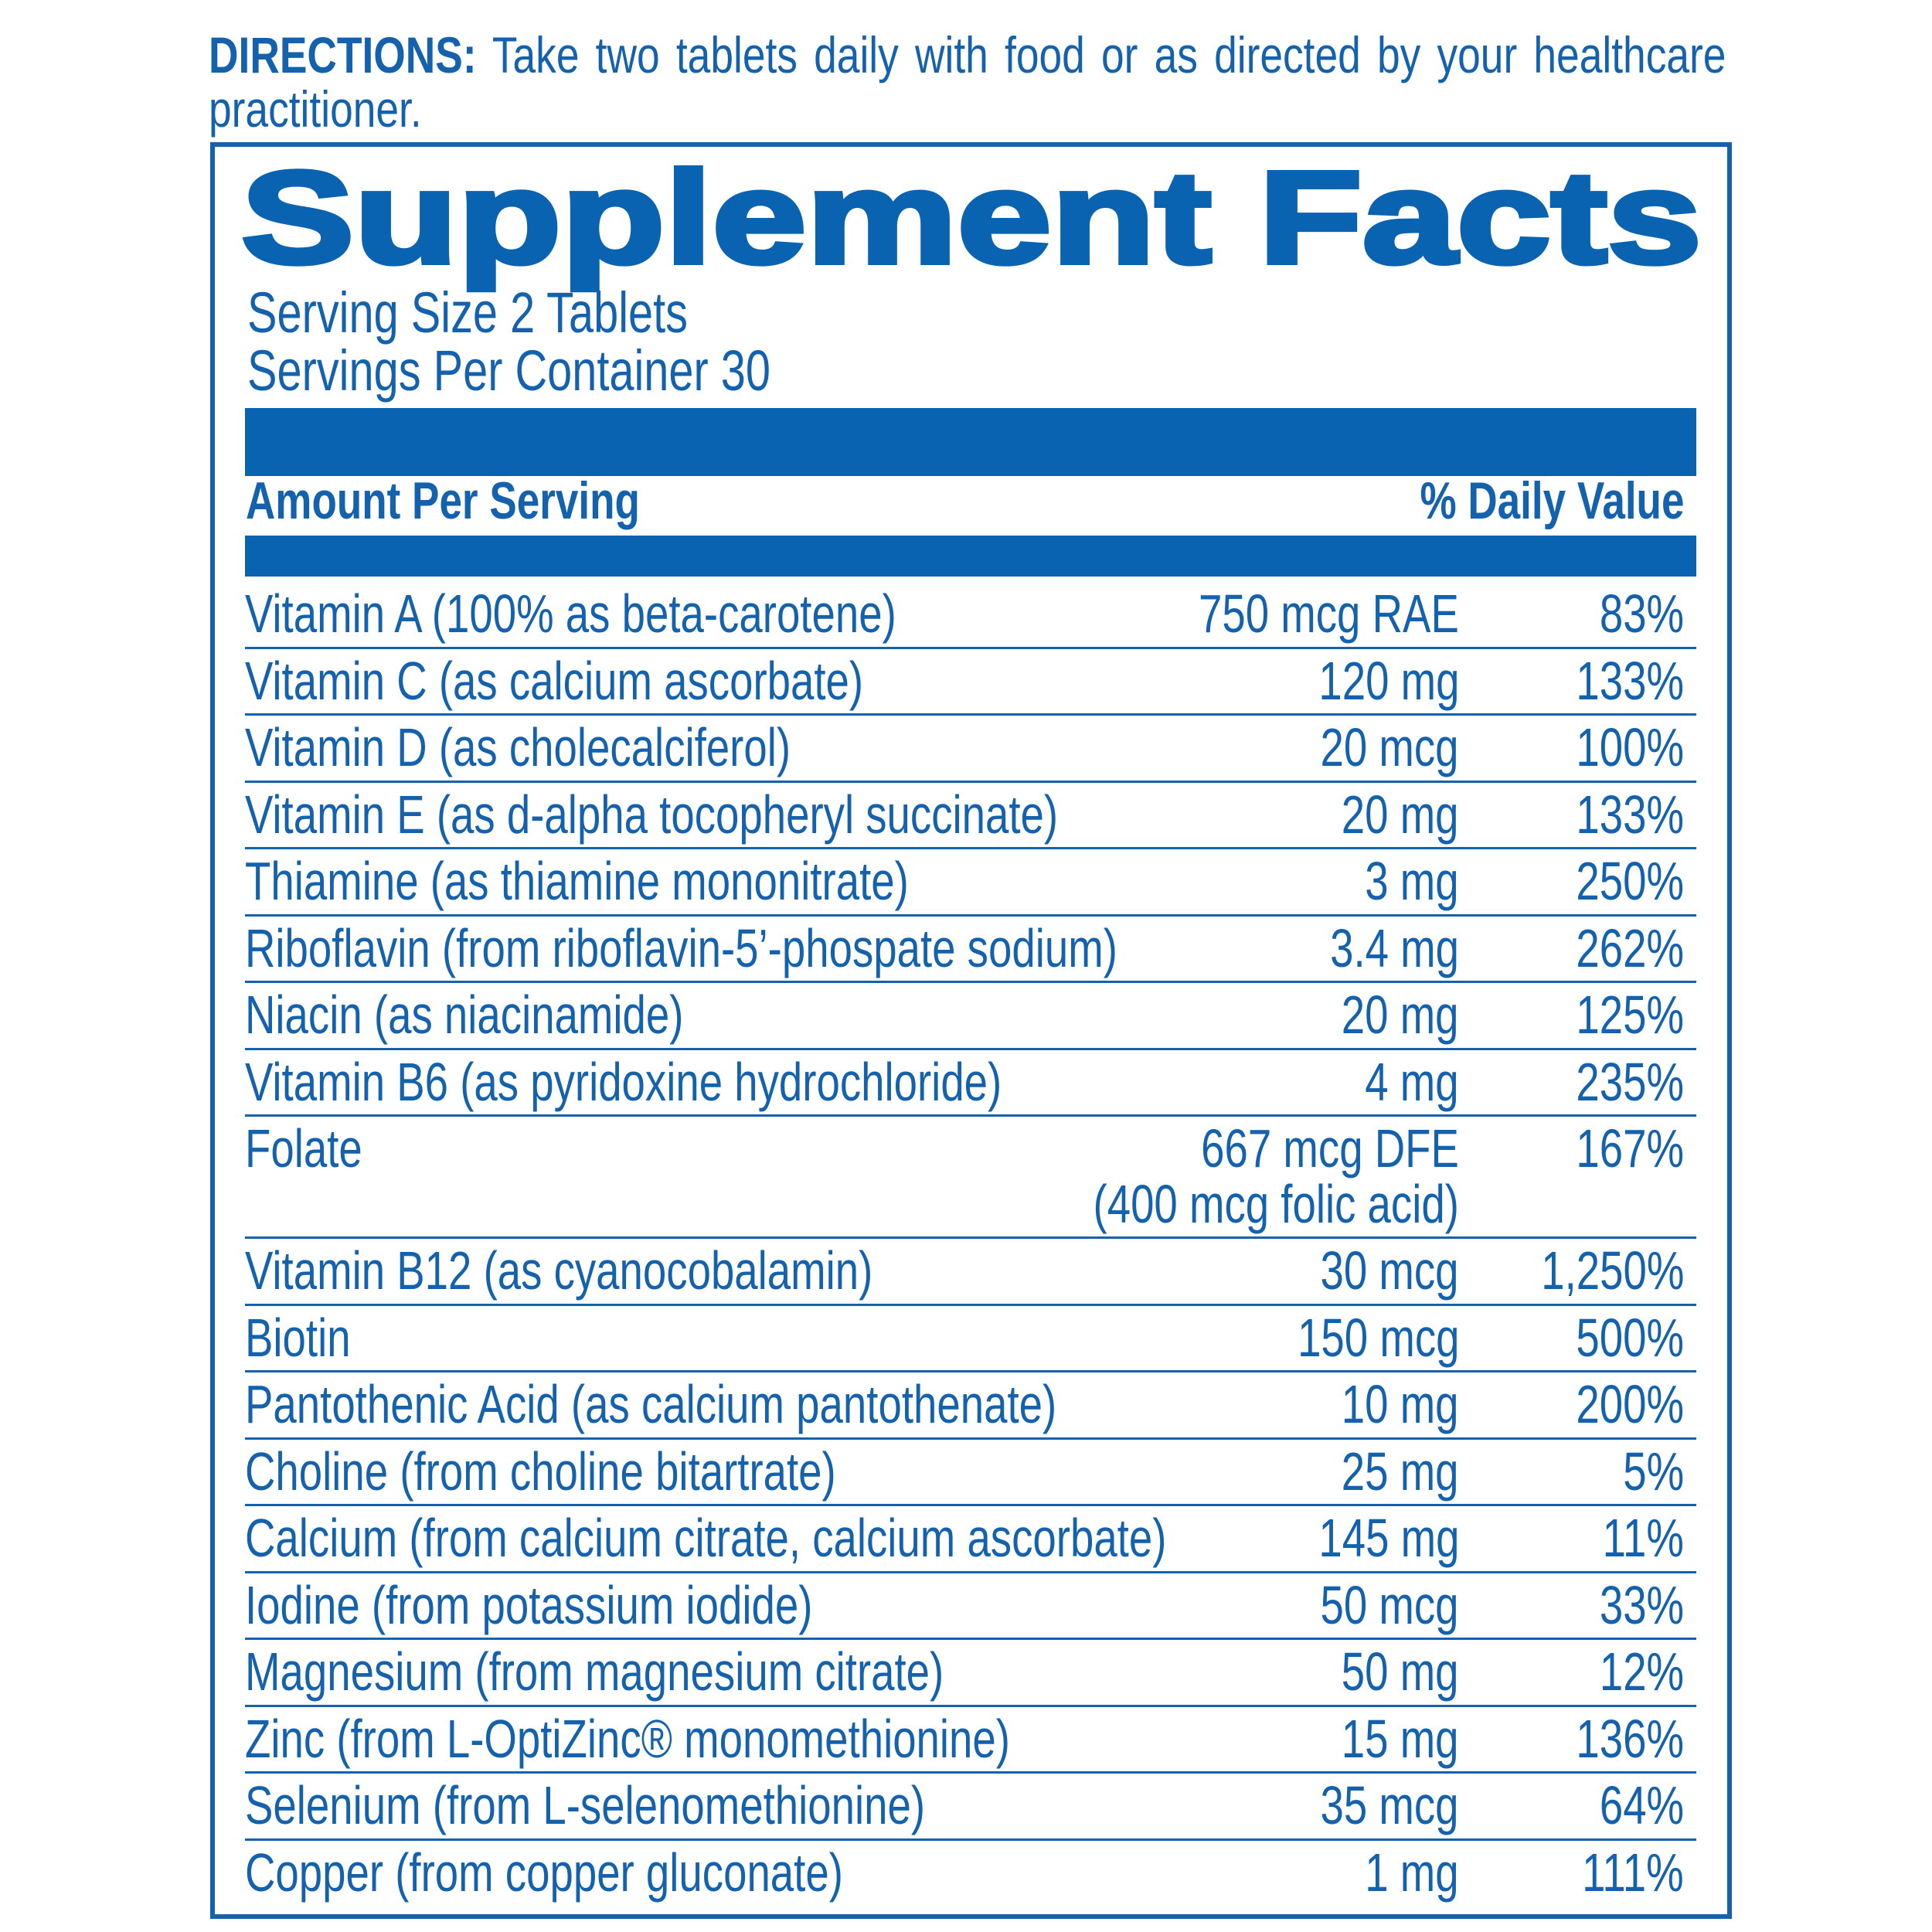 Image resolution: width=1932 pixels, height=1932 pixels. Describe the element at coordinates (544, 1872) in the screenshot. I see `nutrient-name: Copper (from copper gluconate)` at that location.